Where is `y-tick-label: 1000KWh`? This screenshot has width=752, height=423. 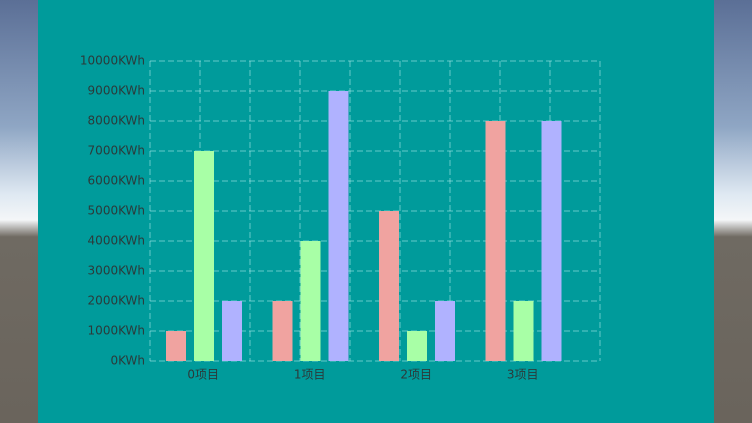 y-tick-label: 1000KWh is located at coordinates (116, 331).